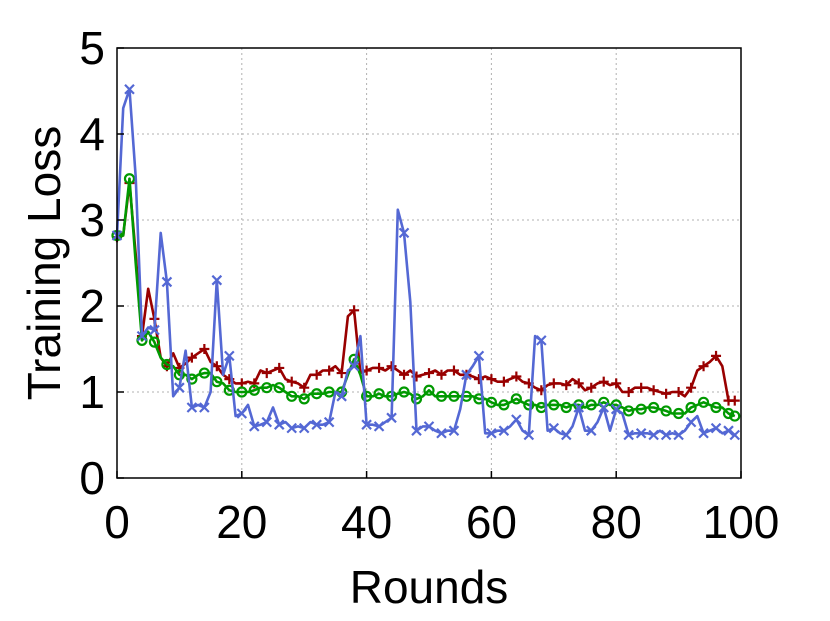 The image size is (830, 621). Describe the element at coordinates (44, 263) in the screenshot. I see `y-axis-title: Training Loss` at that location.